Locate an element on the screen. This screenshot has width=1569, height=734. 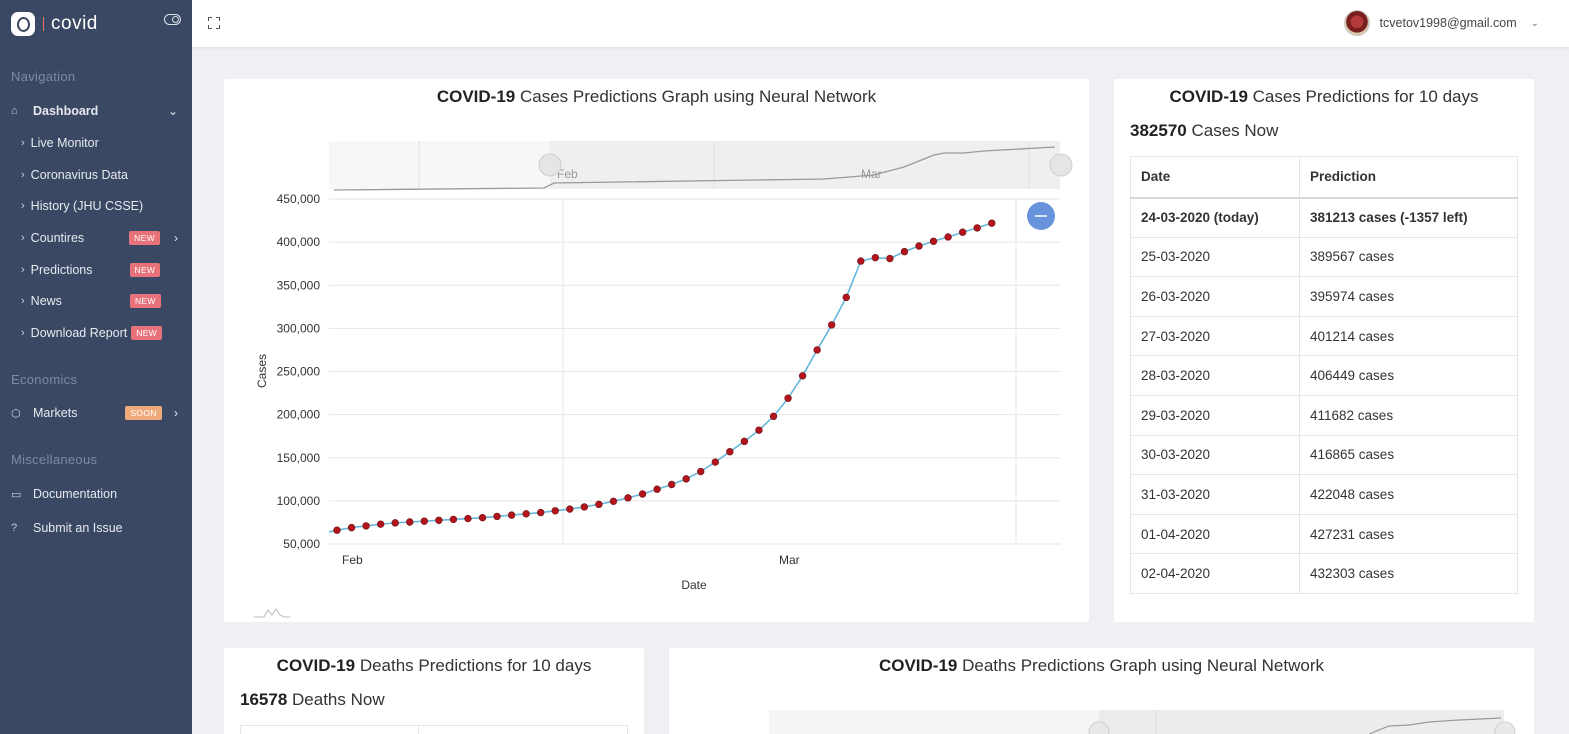
sidebar-item-label: History (JHU CSSE) is located at coordinates (87, 206).